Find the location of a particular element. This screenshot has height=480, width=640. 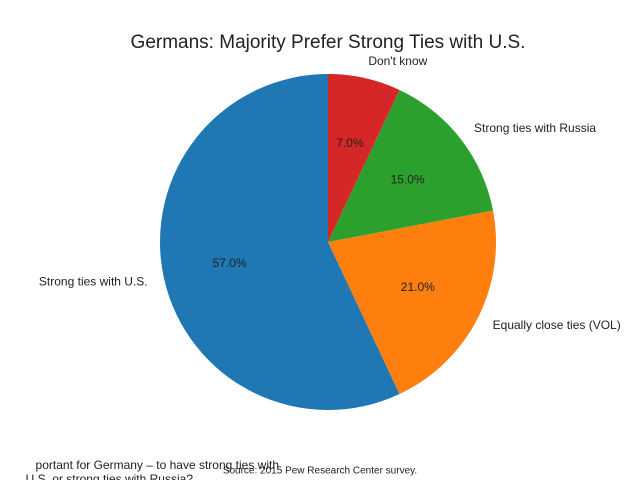

slice-label: Equally close ties (VOL) is located at coordinates (557, 325).